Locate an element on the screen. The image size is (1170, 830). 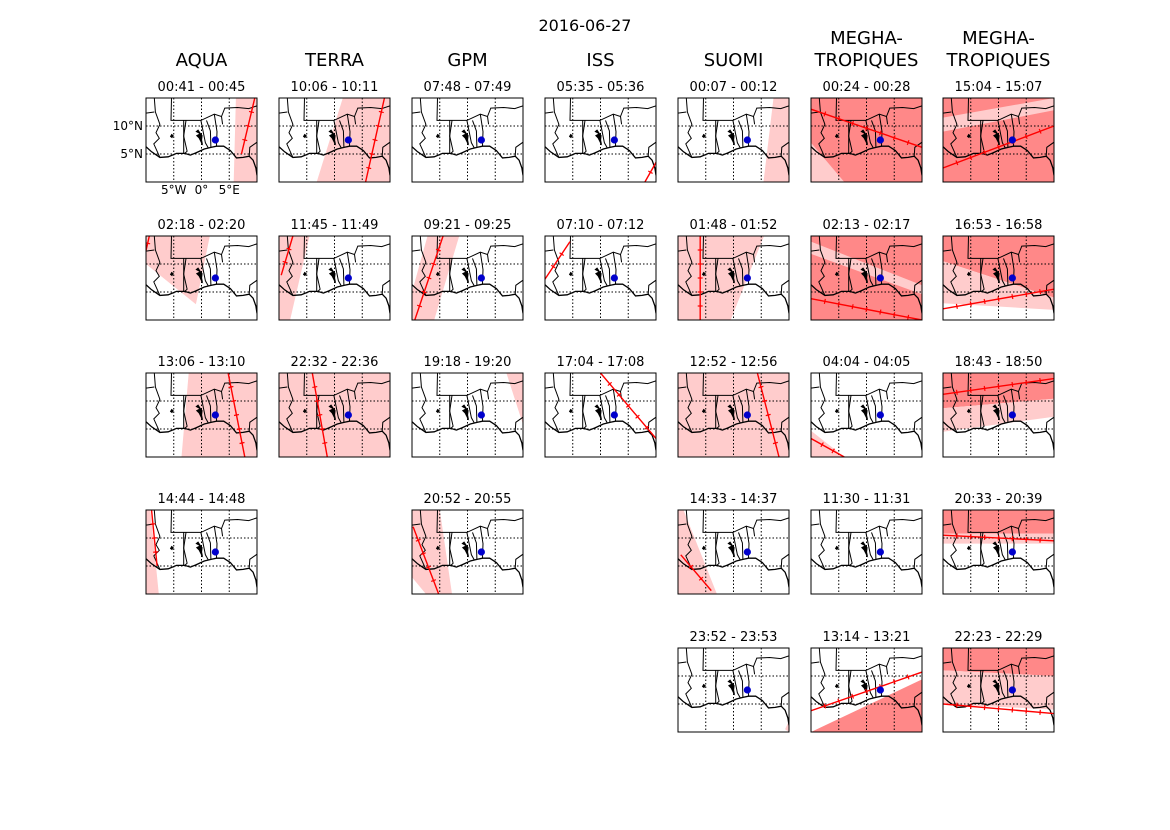
map-panel: 07:10 - 07:12 is located at coordinates (600, 269).